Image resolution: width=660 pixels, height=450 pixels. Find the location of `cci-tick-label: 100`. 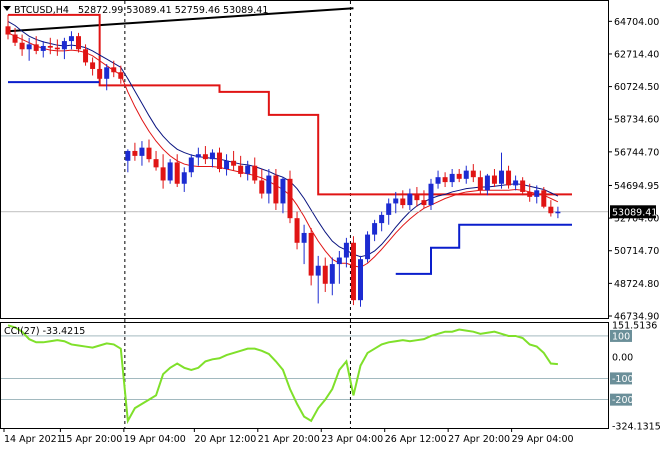

cci-tick-label: 100 is located at coordinates (621, 336).